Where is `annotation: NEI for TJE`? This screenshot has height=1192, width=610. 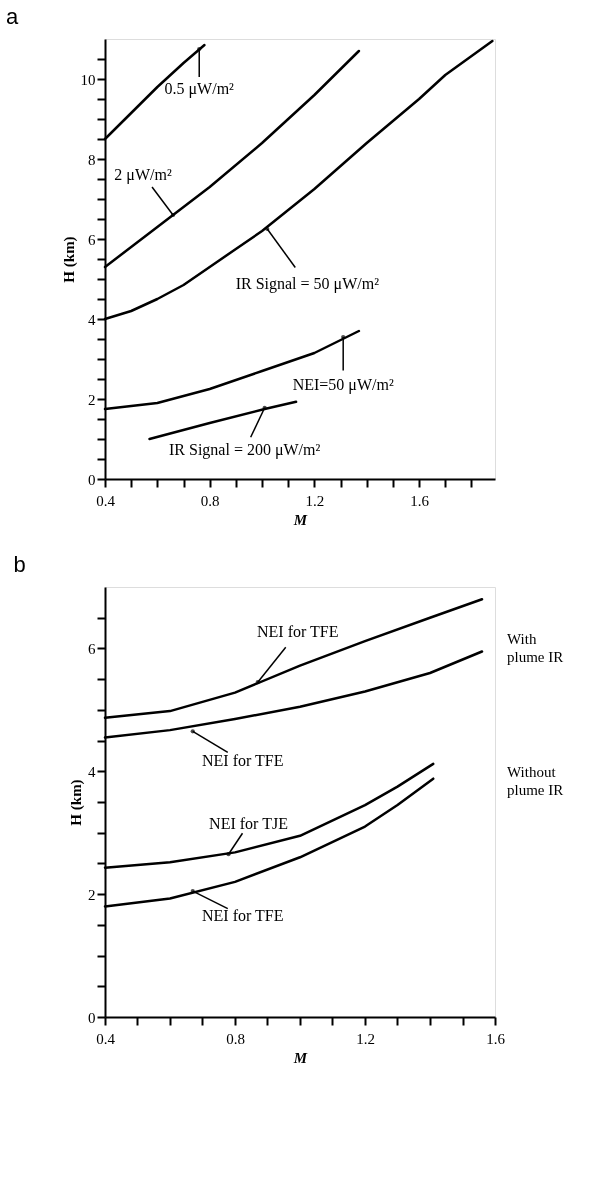 annotation: NEI for TJE is located at coordinates (248, 824).